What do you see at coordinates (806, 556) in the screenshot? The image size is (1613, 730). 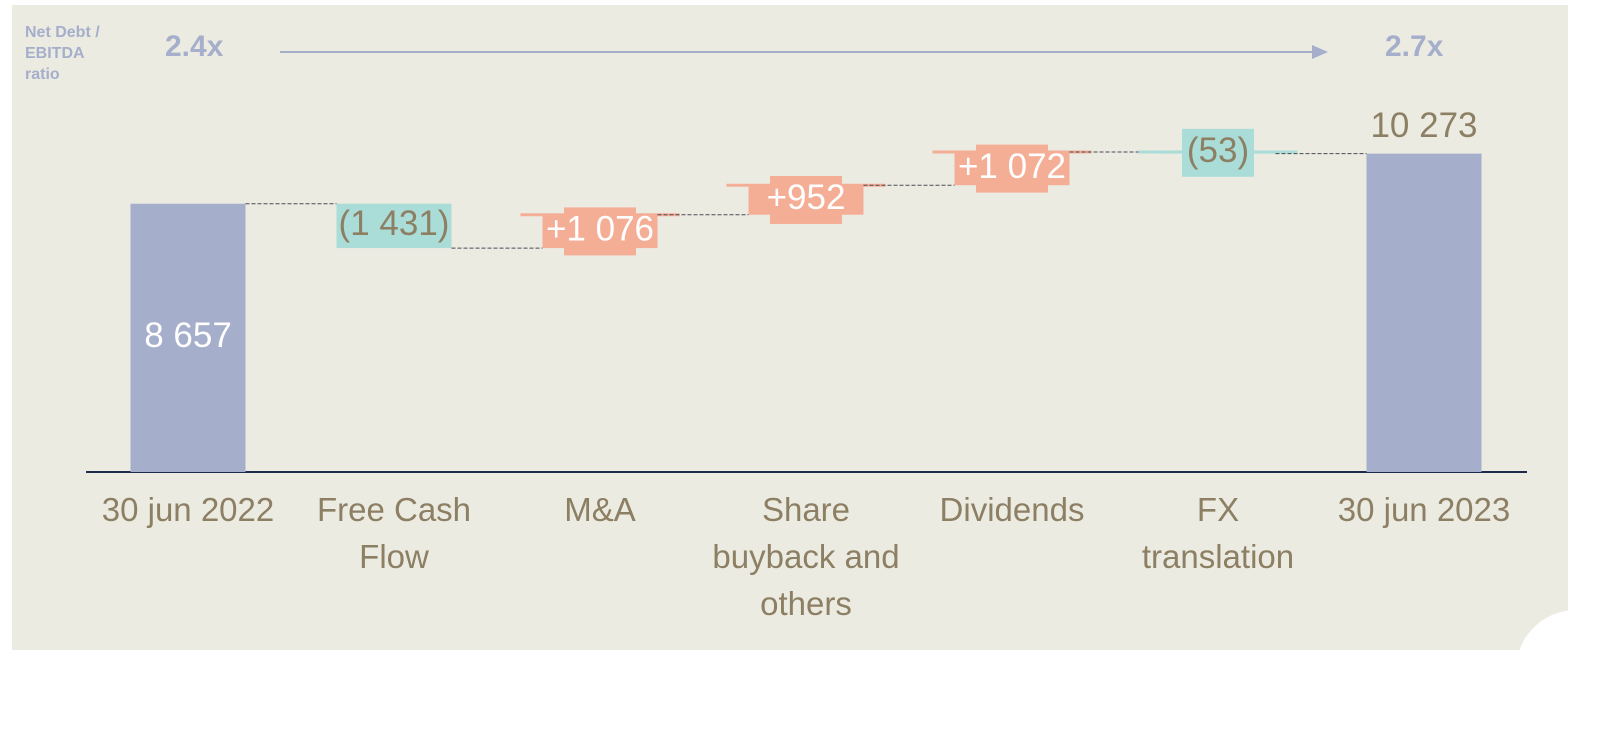 I see `category-label: Share buyback and others` at bounding box center [806, 556].